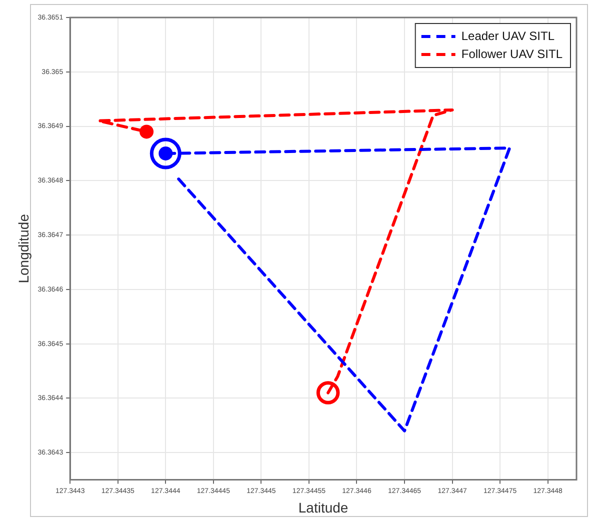 This screenshot has height=519, width=594. What do you see at coordinates (508, 35) in the screenshot?
I see `legend-label: Leader UAV SITL` at bounding box center [508, 35].